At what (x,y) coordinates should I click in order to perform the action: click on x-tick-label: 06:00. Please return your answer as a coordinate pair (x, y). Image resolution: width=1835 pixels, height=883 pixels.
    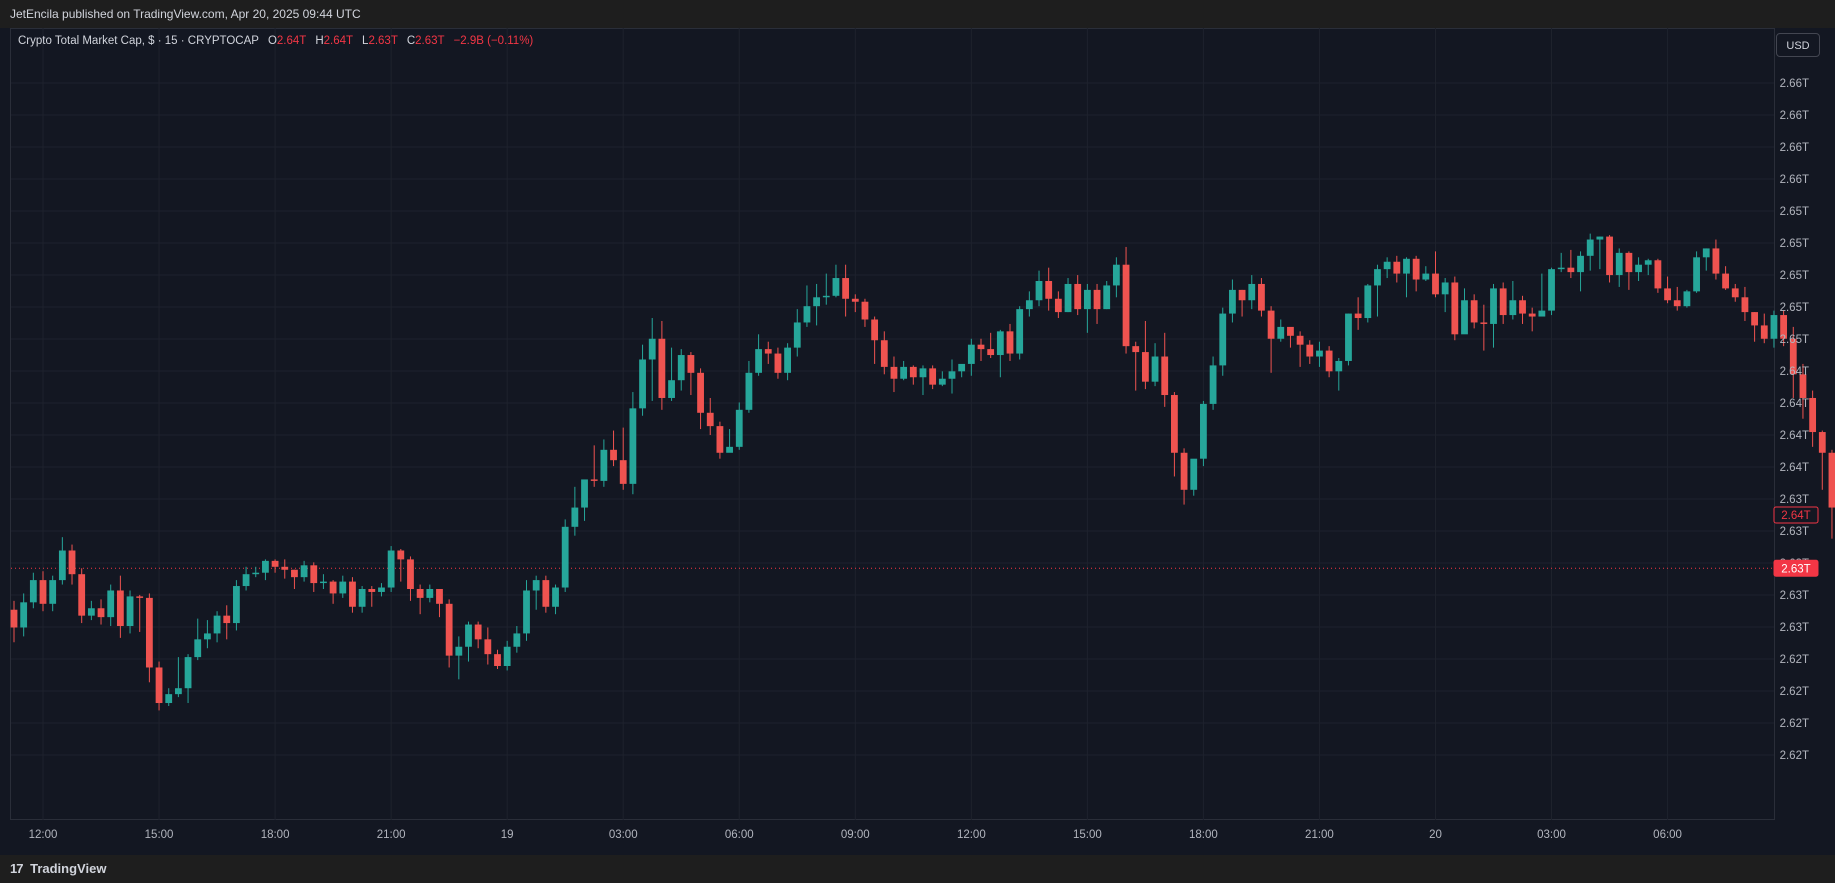
    Looking at the image, I should click on (1667, 835).